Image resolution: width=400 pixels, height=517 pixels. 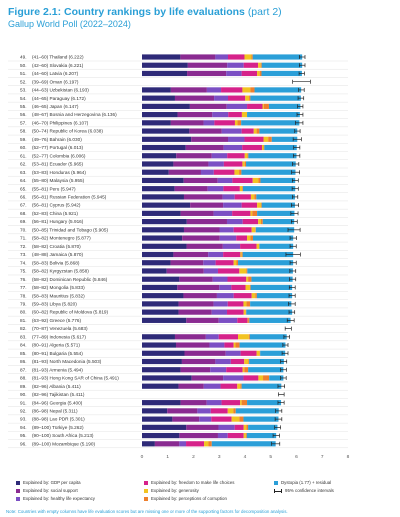 I want to click on country-name-score: Hungary (5.916), so click(x=66, y=221).